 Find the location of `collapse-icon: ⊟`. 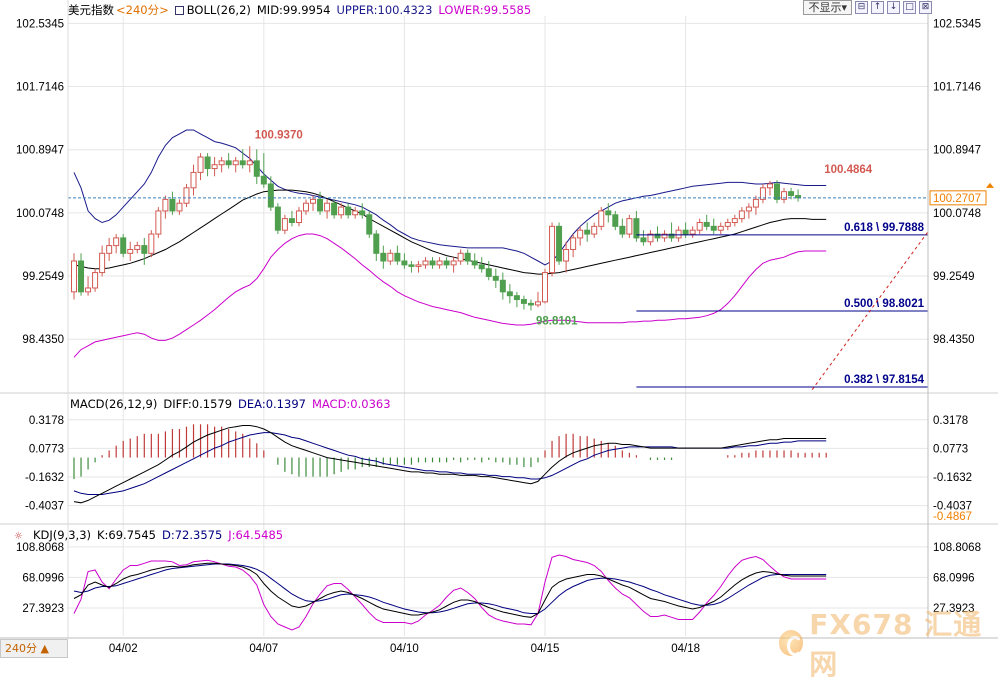

collapse-icon: ⊟ is located at coordinates (861, 7).